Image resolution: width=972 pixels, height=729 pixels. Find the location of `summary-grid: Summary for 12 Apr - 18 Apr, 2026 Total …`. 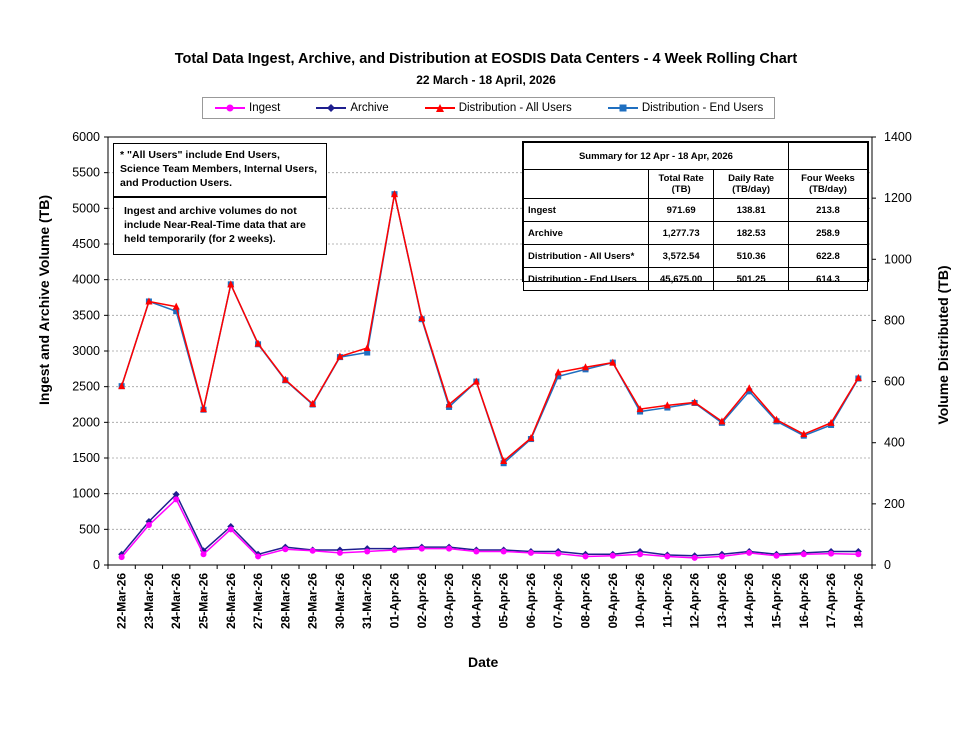

summary-grid: Summary for 12 Apr - 18 Apr, 2026 Total … is located at coordinates (696, 216).